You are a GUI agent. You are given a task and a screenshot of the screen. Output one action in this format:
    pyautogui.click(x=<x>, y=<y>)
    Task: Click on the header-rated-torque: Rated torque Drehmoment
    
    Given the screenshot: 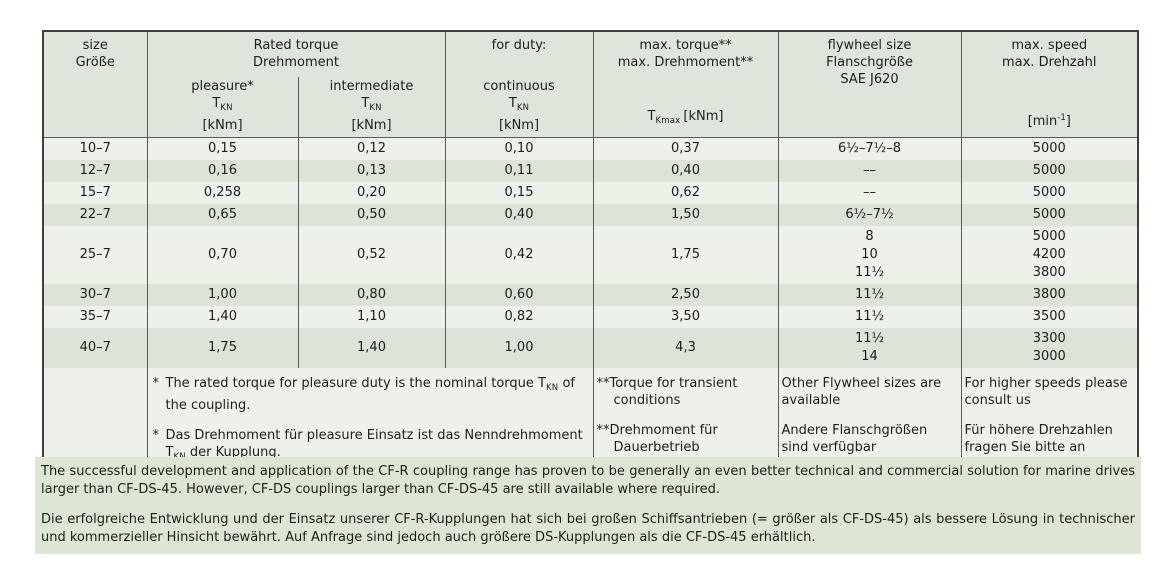 What is the action you would take?
    pyautogui.click(x=296, y=54)
    